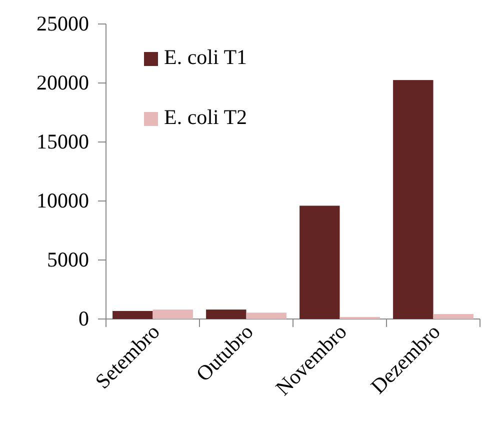 The image size is (482, 433). Describe the element at coordinates (62, 82) in the screenshot. I see `y-tick-label: 20000` at that location.